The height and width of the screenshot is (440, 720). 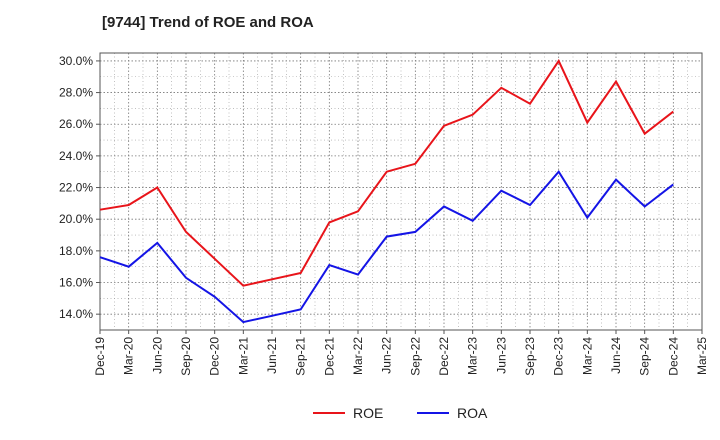 I want to click on y-tick-label: 16.0%, so click(x=76, y=283).